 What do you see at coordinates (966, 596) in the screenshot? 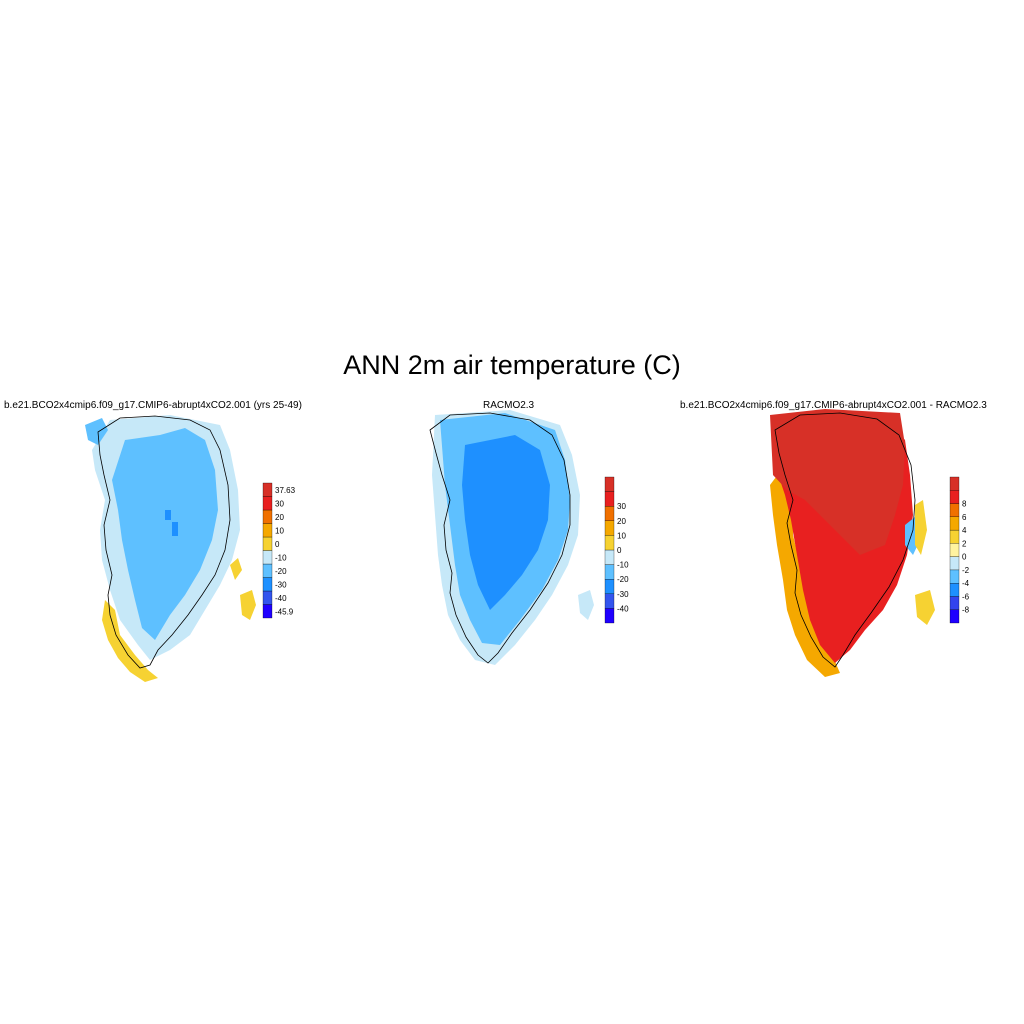
I see `colorbar-tick-label: -6` at bounding box center [966, 596].